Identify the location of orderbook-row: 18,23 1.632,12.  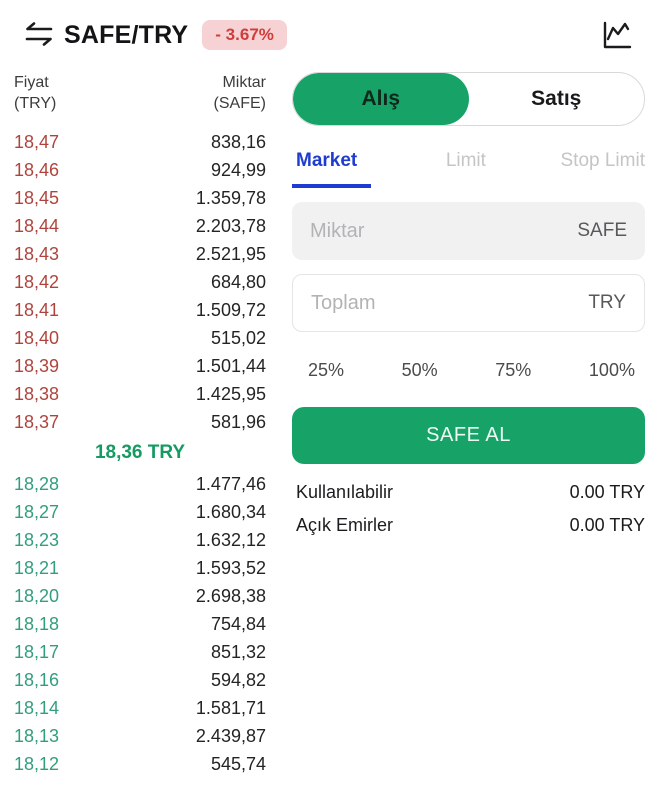
(140, 540).